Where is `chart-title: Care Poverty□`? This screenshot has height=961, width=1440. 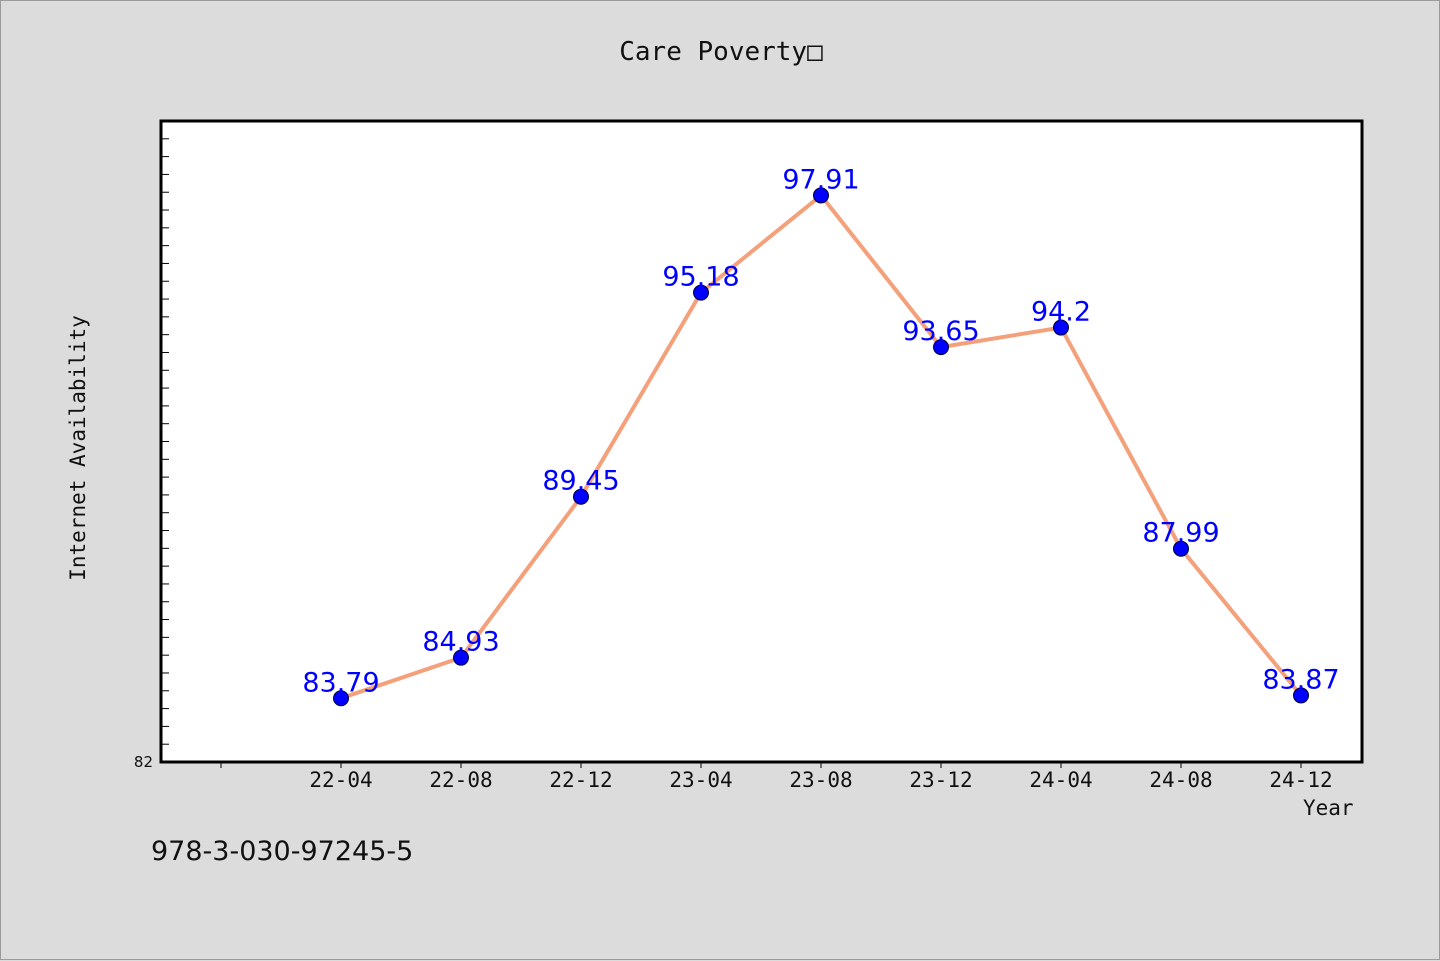 chart-title: Care Poverty□ is located at coordinates (721, 52).